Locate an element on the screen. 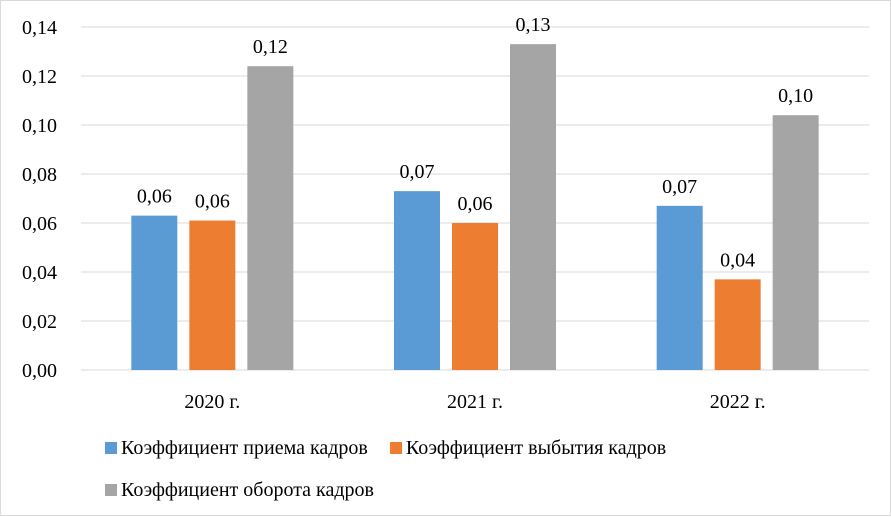 This screenshot has height=517, width=891. legend-row-2: Коэффициент оборота кадров is located at coordinates (485, 490).